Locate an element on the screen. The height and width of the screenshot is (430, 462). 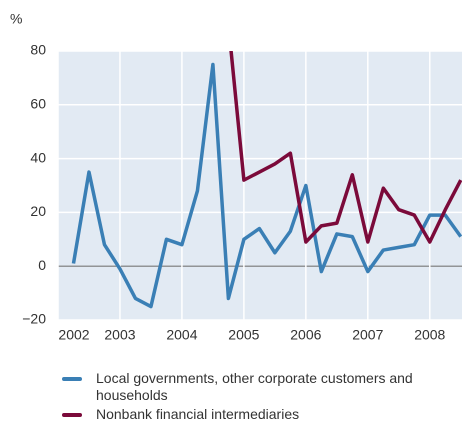
y-tick-label: 60 is located at coordinates (38, 104).